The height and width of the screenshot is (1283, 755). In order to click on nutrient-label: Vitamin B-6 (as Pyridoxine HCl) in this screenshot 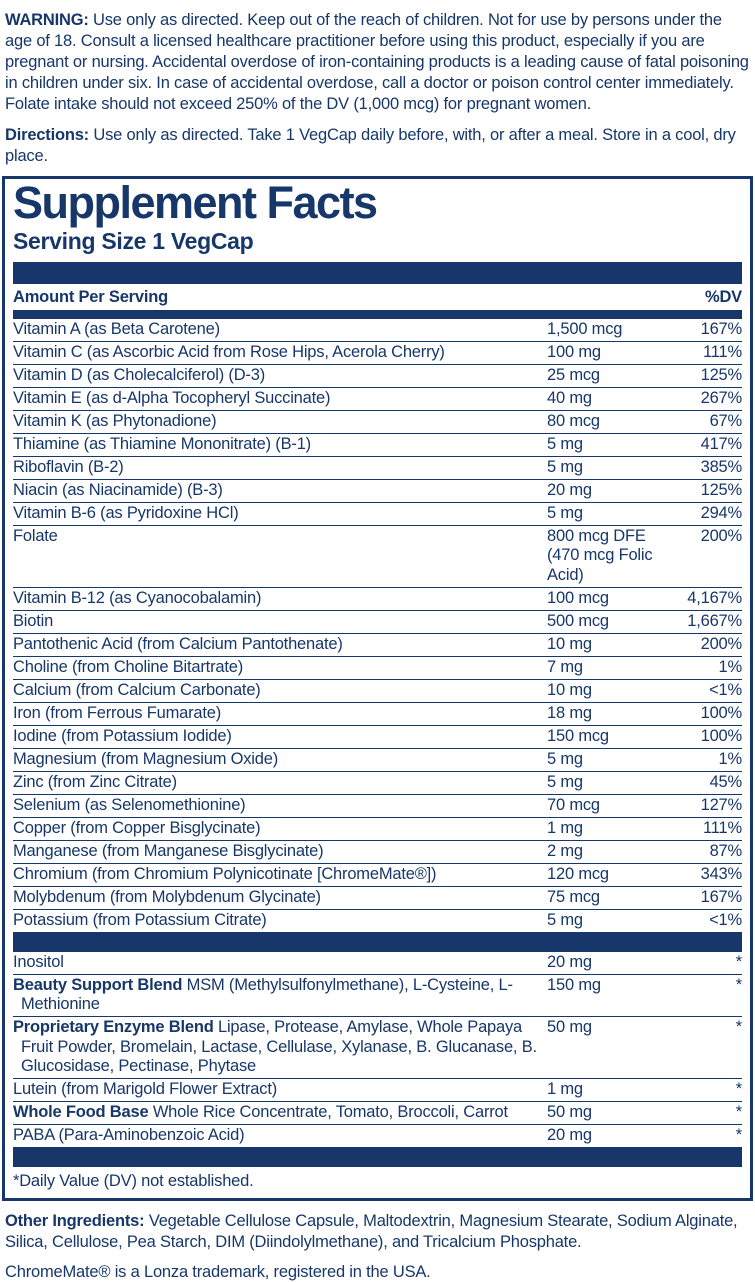, I will do `click(126, 512)`.